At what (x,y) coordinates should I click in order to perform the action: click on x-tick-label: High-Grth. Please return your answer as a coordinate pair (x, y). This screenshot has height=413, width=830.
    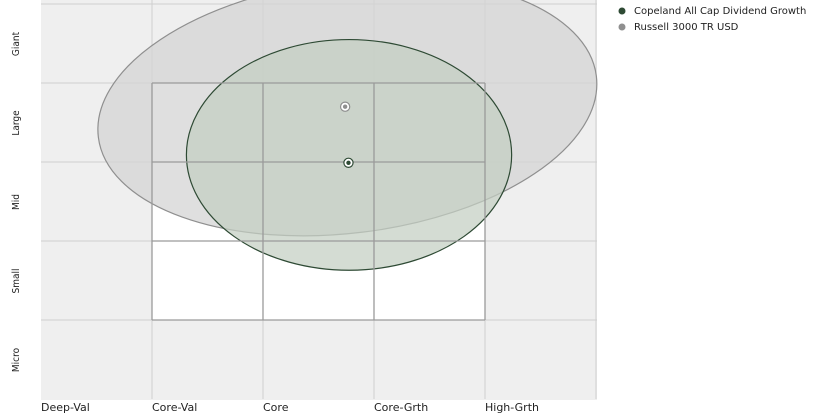
    Looking at the image, I should click on (512, 407).